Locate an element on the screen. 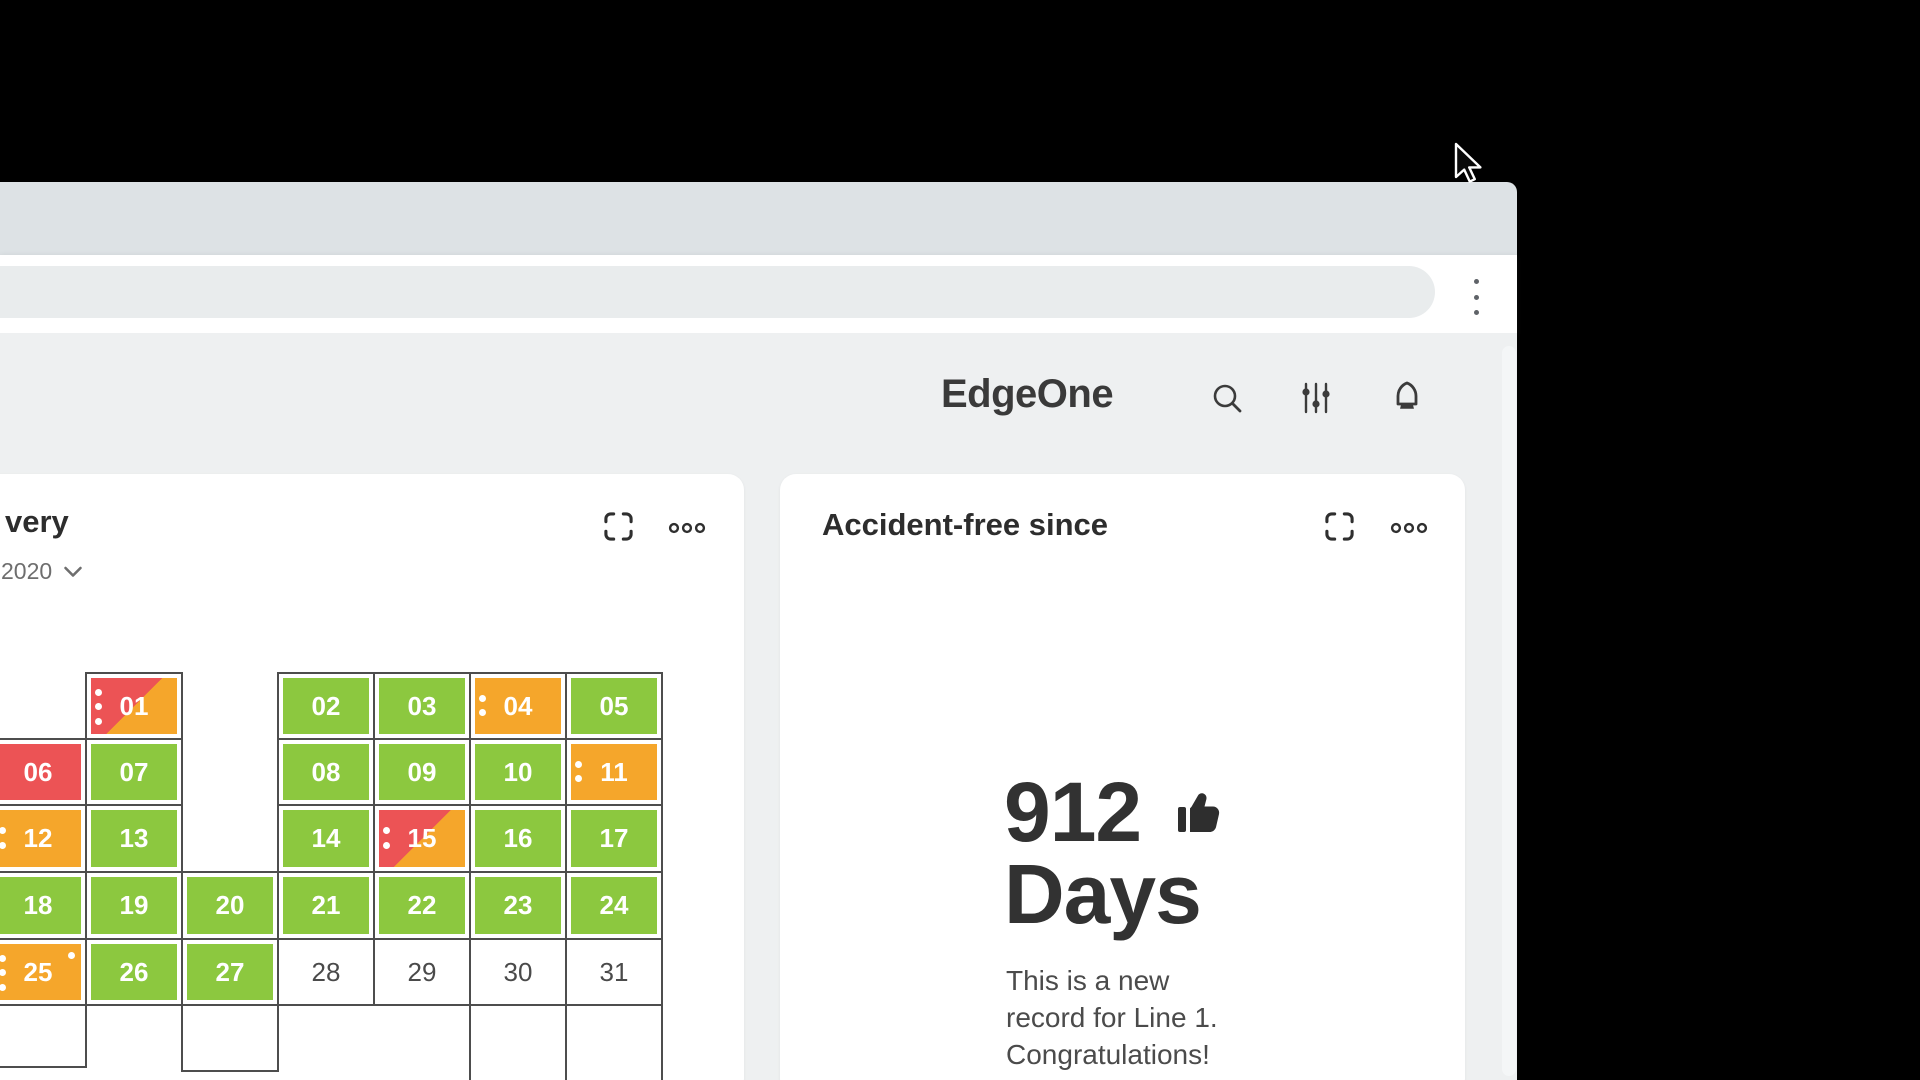 The image size is (1920, 1080). calendar-day-cell-16: 16 is located at coordinates (518, 838).